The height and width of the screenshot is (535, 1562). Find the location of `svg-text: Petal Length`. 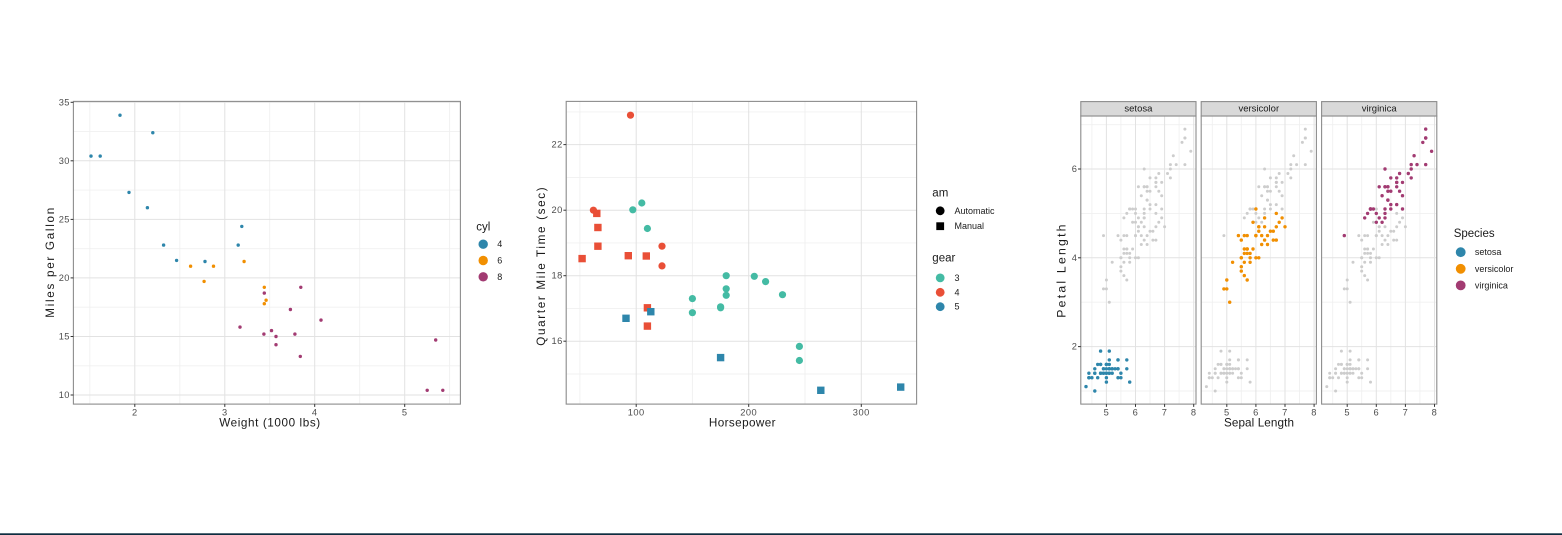

svg-text: Petal Length is located at coordinates (1062, 269).